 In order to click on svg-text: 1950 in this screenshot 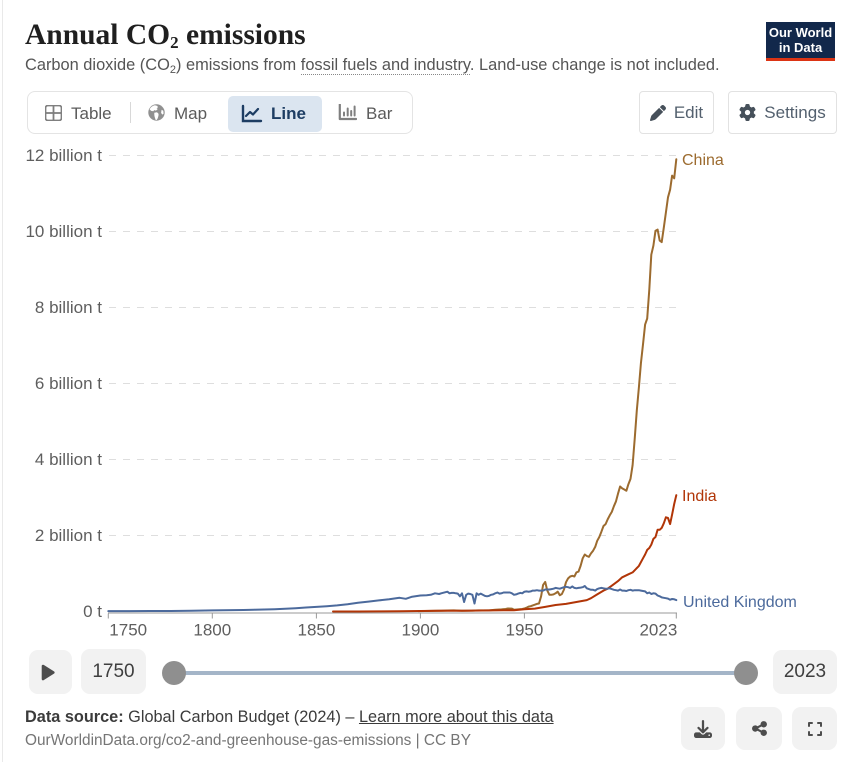, I will do `click(524, 630)`.